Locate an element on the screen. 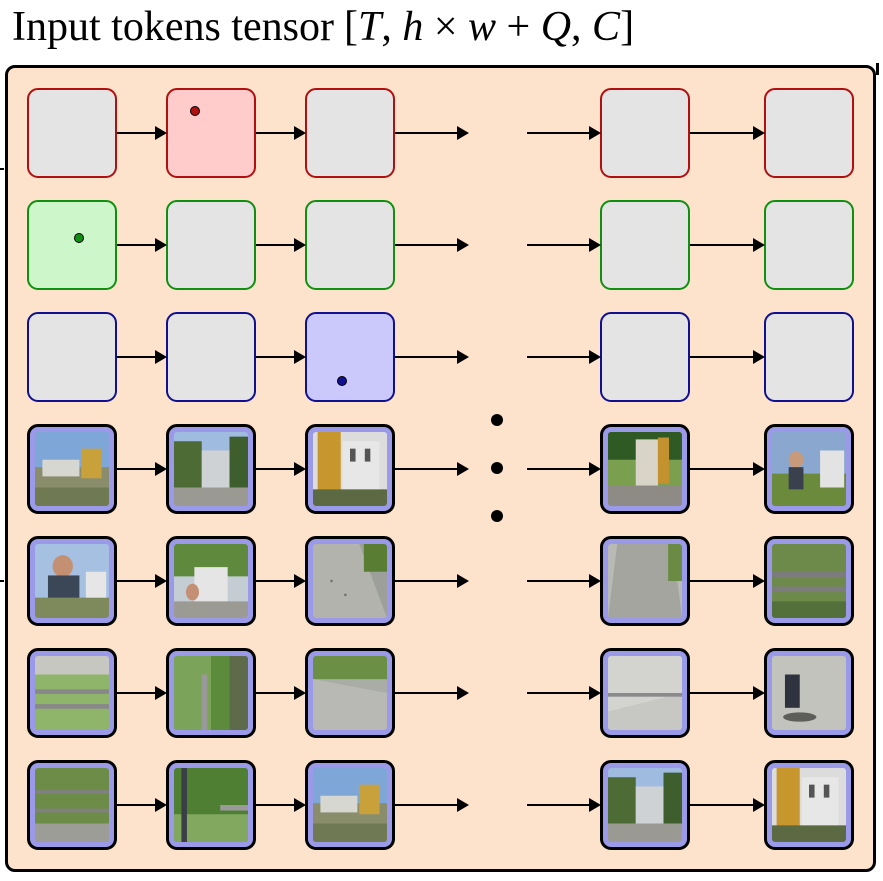 The height and width of the screenshot is (881, 883). query-point-blue is located at coordinates (342, 381).